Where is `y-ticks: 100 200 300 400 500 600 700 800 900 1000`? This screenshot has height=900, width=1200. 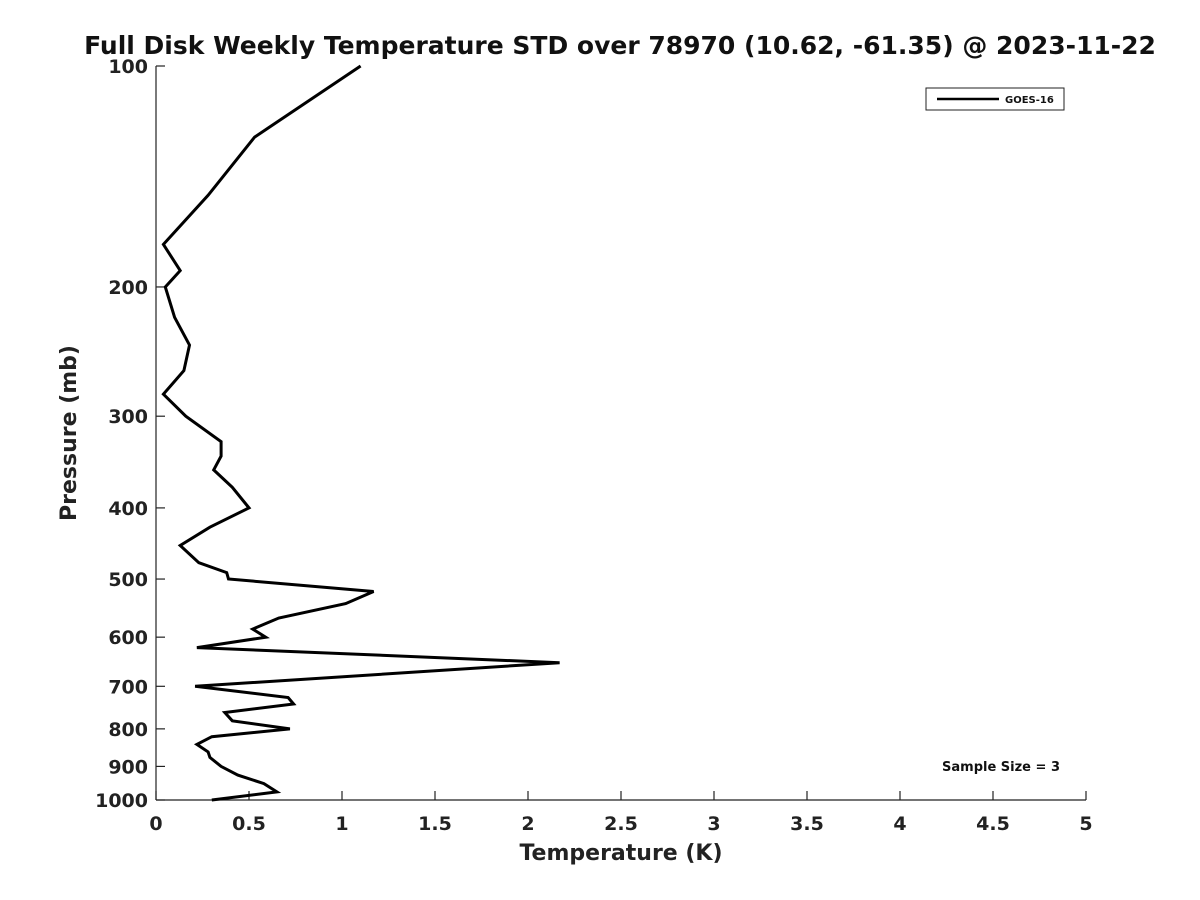
y-ticks: 100 200 300 400 500 600 700 800 900 1000 is located at coordinates (130, 434).